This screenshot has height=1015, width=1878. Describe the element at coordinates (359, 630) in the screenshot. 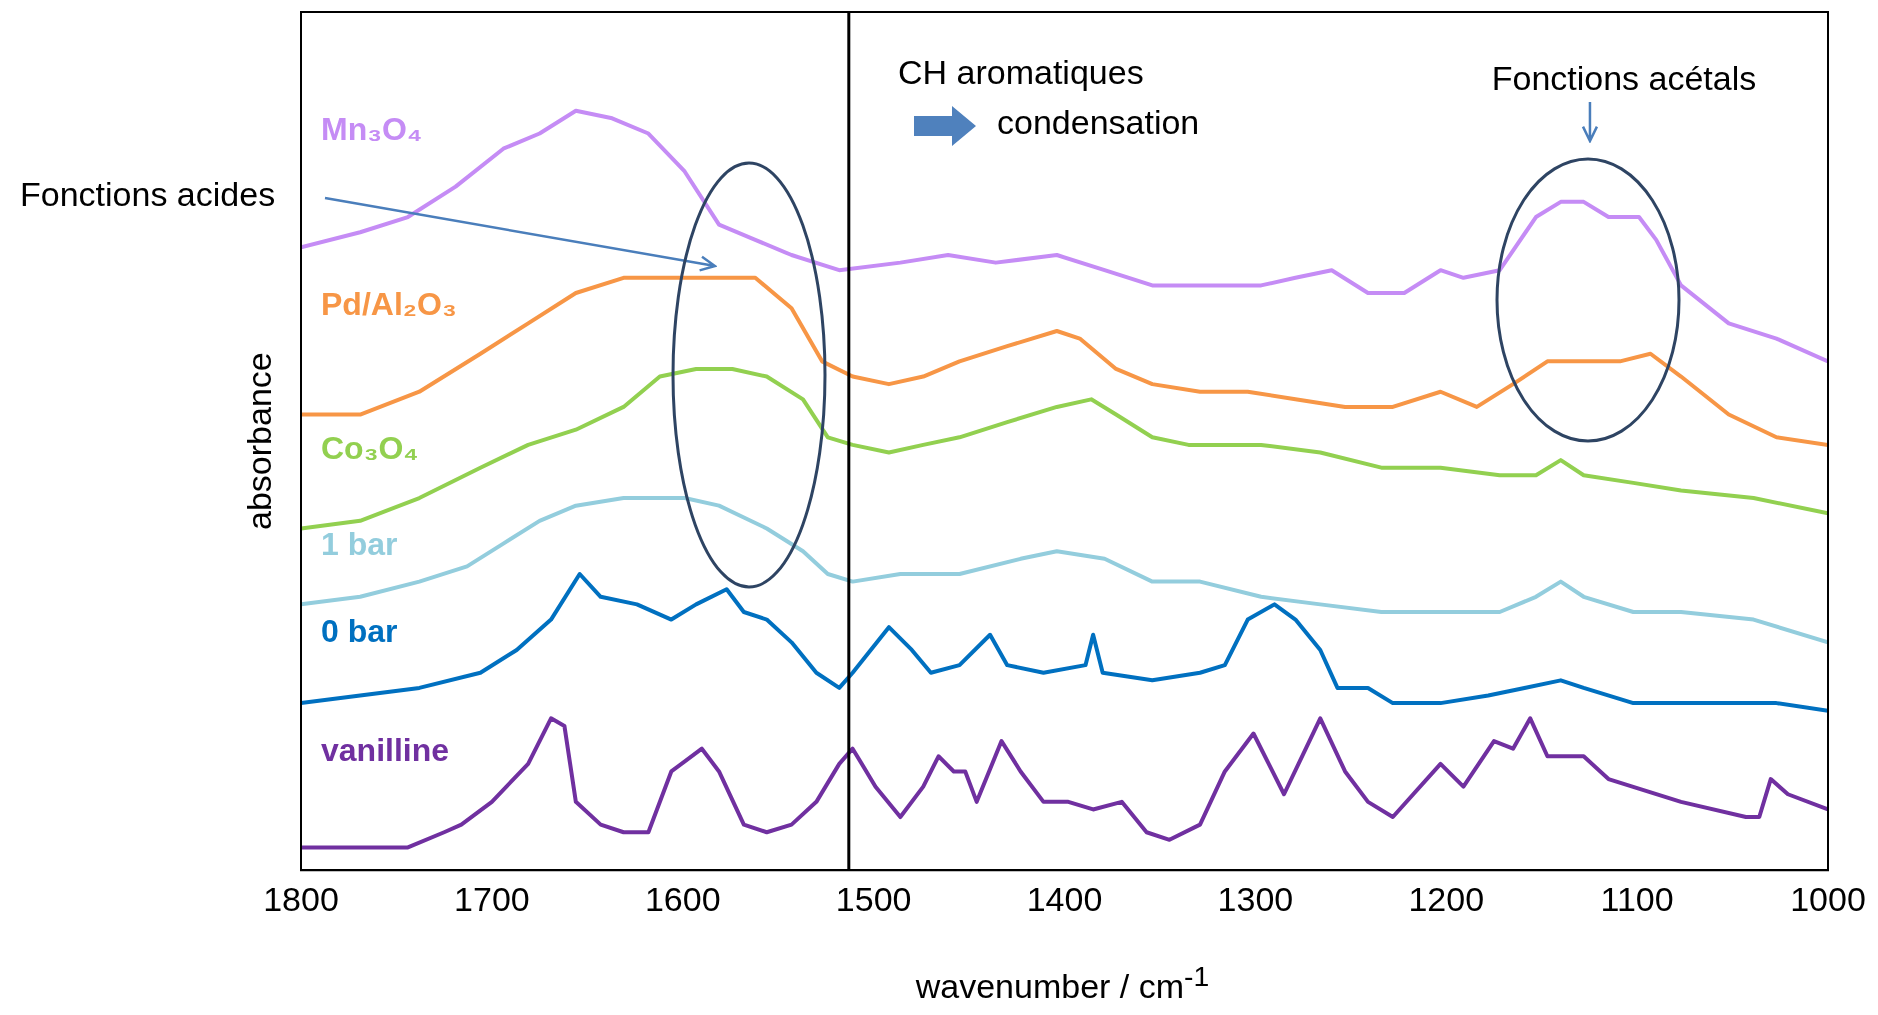

I see `series-label: 0 bar` at that location.